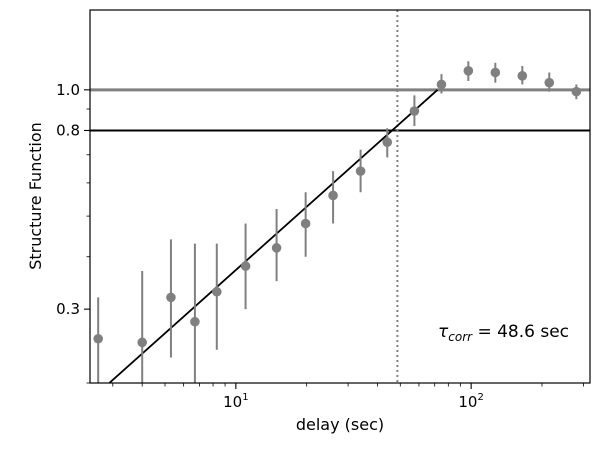  I want to click on x-tick-label-100: 10², so click(470, 401).